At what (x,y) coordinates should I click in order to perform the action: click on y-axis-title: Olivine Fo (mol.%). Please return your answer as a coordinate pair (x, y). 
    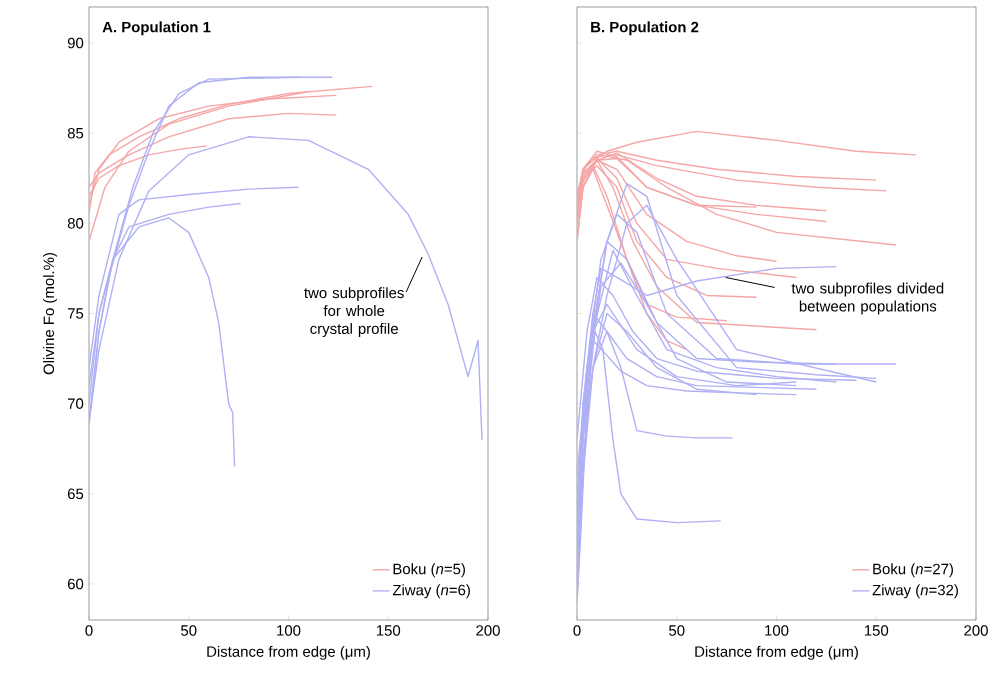
    Looking at the image, I should click on (50, 314).